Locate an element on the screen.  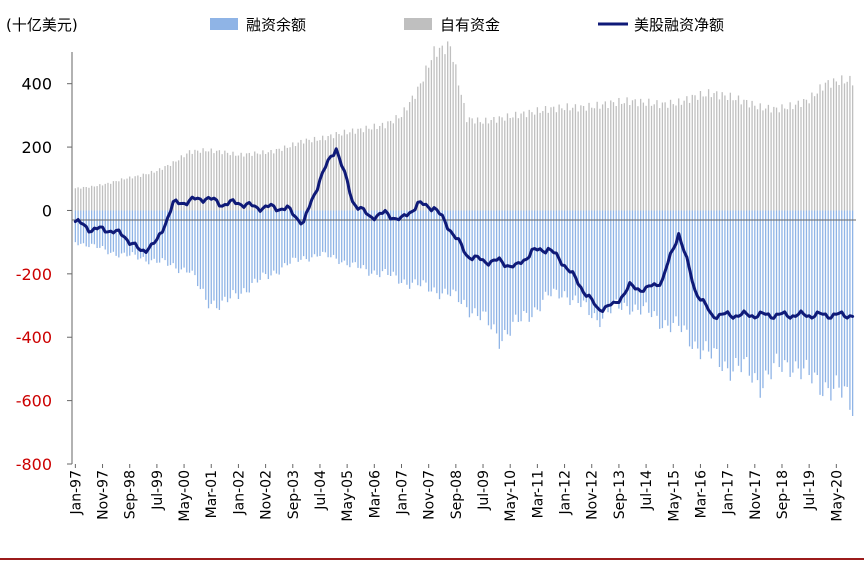
legend-label: 融资余额 is located at coordinates (276, 25).